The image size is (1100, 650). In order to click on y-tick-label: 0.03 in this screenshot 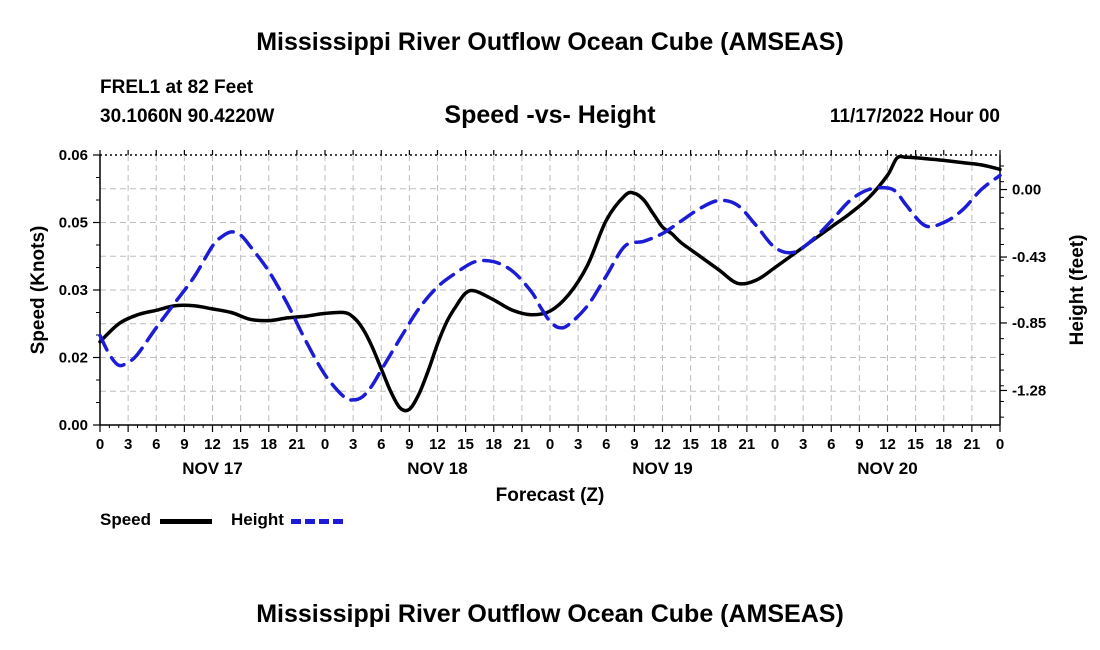, I will do `click(73, 290)`.